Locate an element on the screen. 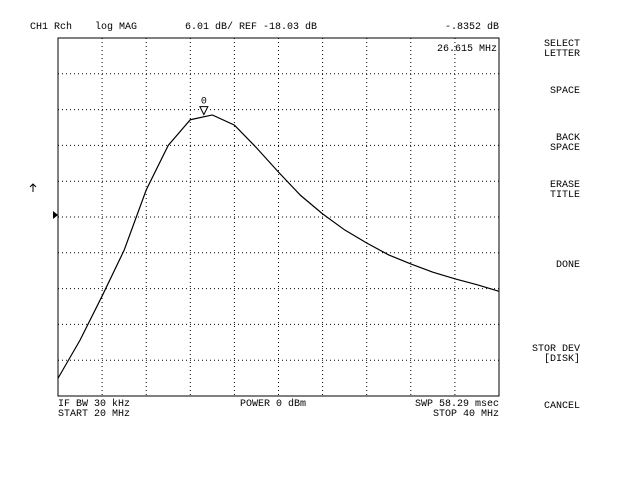 The image size is (640, 480). if-bw: IF BW 30 kHz is located at coordinates (94, 404).